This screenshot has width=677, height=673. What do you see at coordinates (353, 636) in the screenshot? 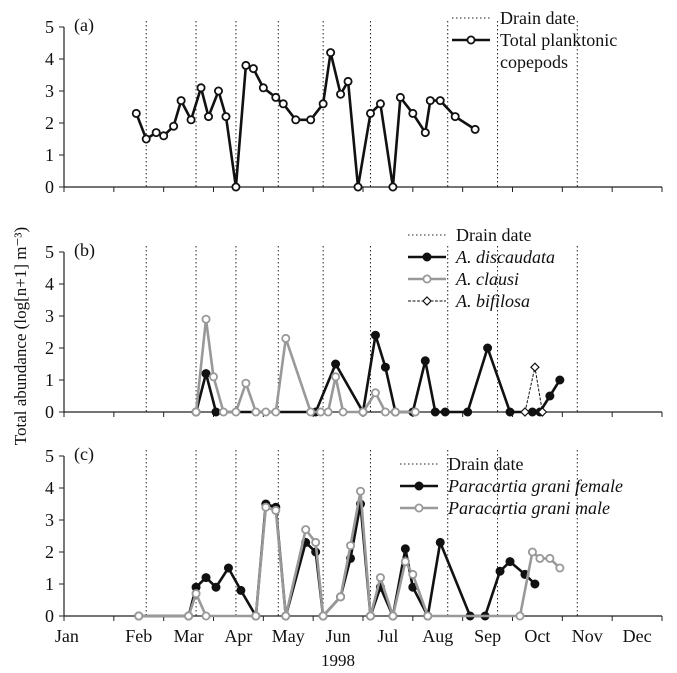
I see `x-axis: Jan Feb Mar Apr May Jun Jul Aug Sep Oct Nov Dec` at bounding box center [353, 636].